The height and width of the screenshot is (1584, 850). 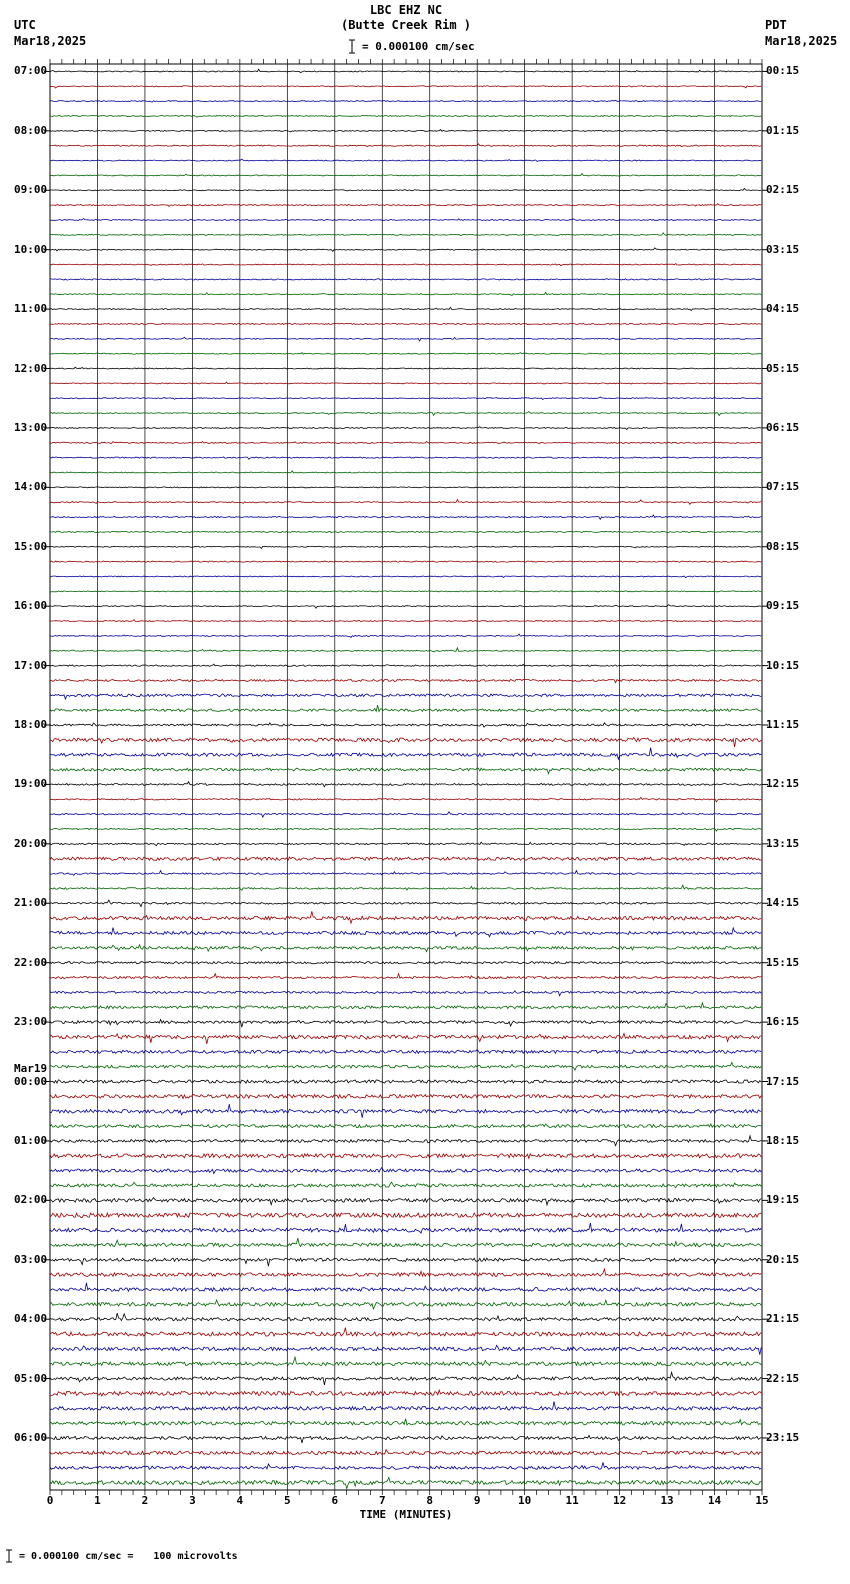 I want to click on utc-hour-label: 04:00, so click(x=31, y=1319).